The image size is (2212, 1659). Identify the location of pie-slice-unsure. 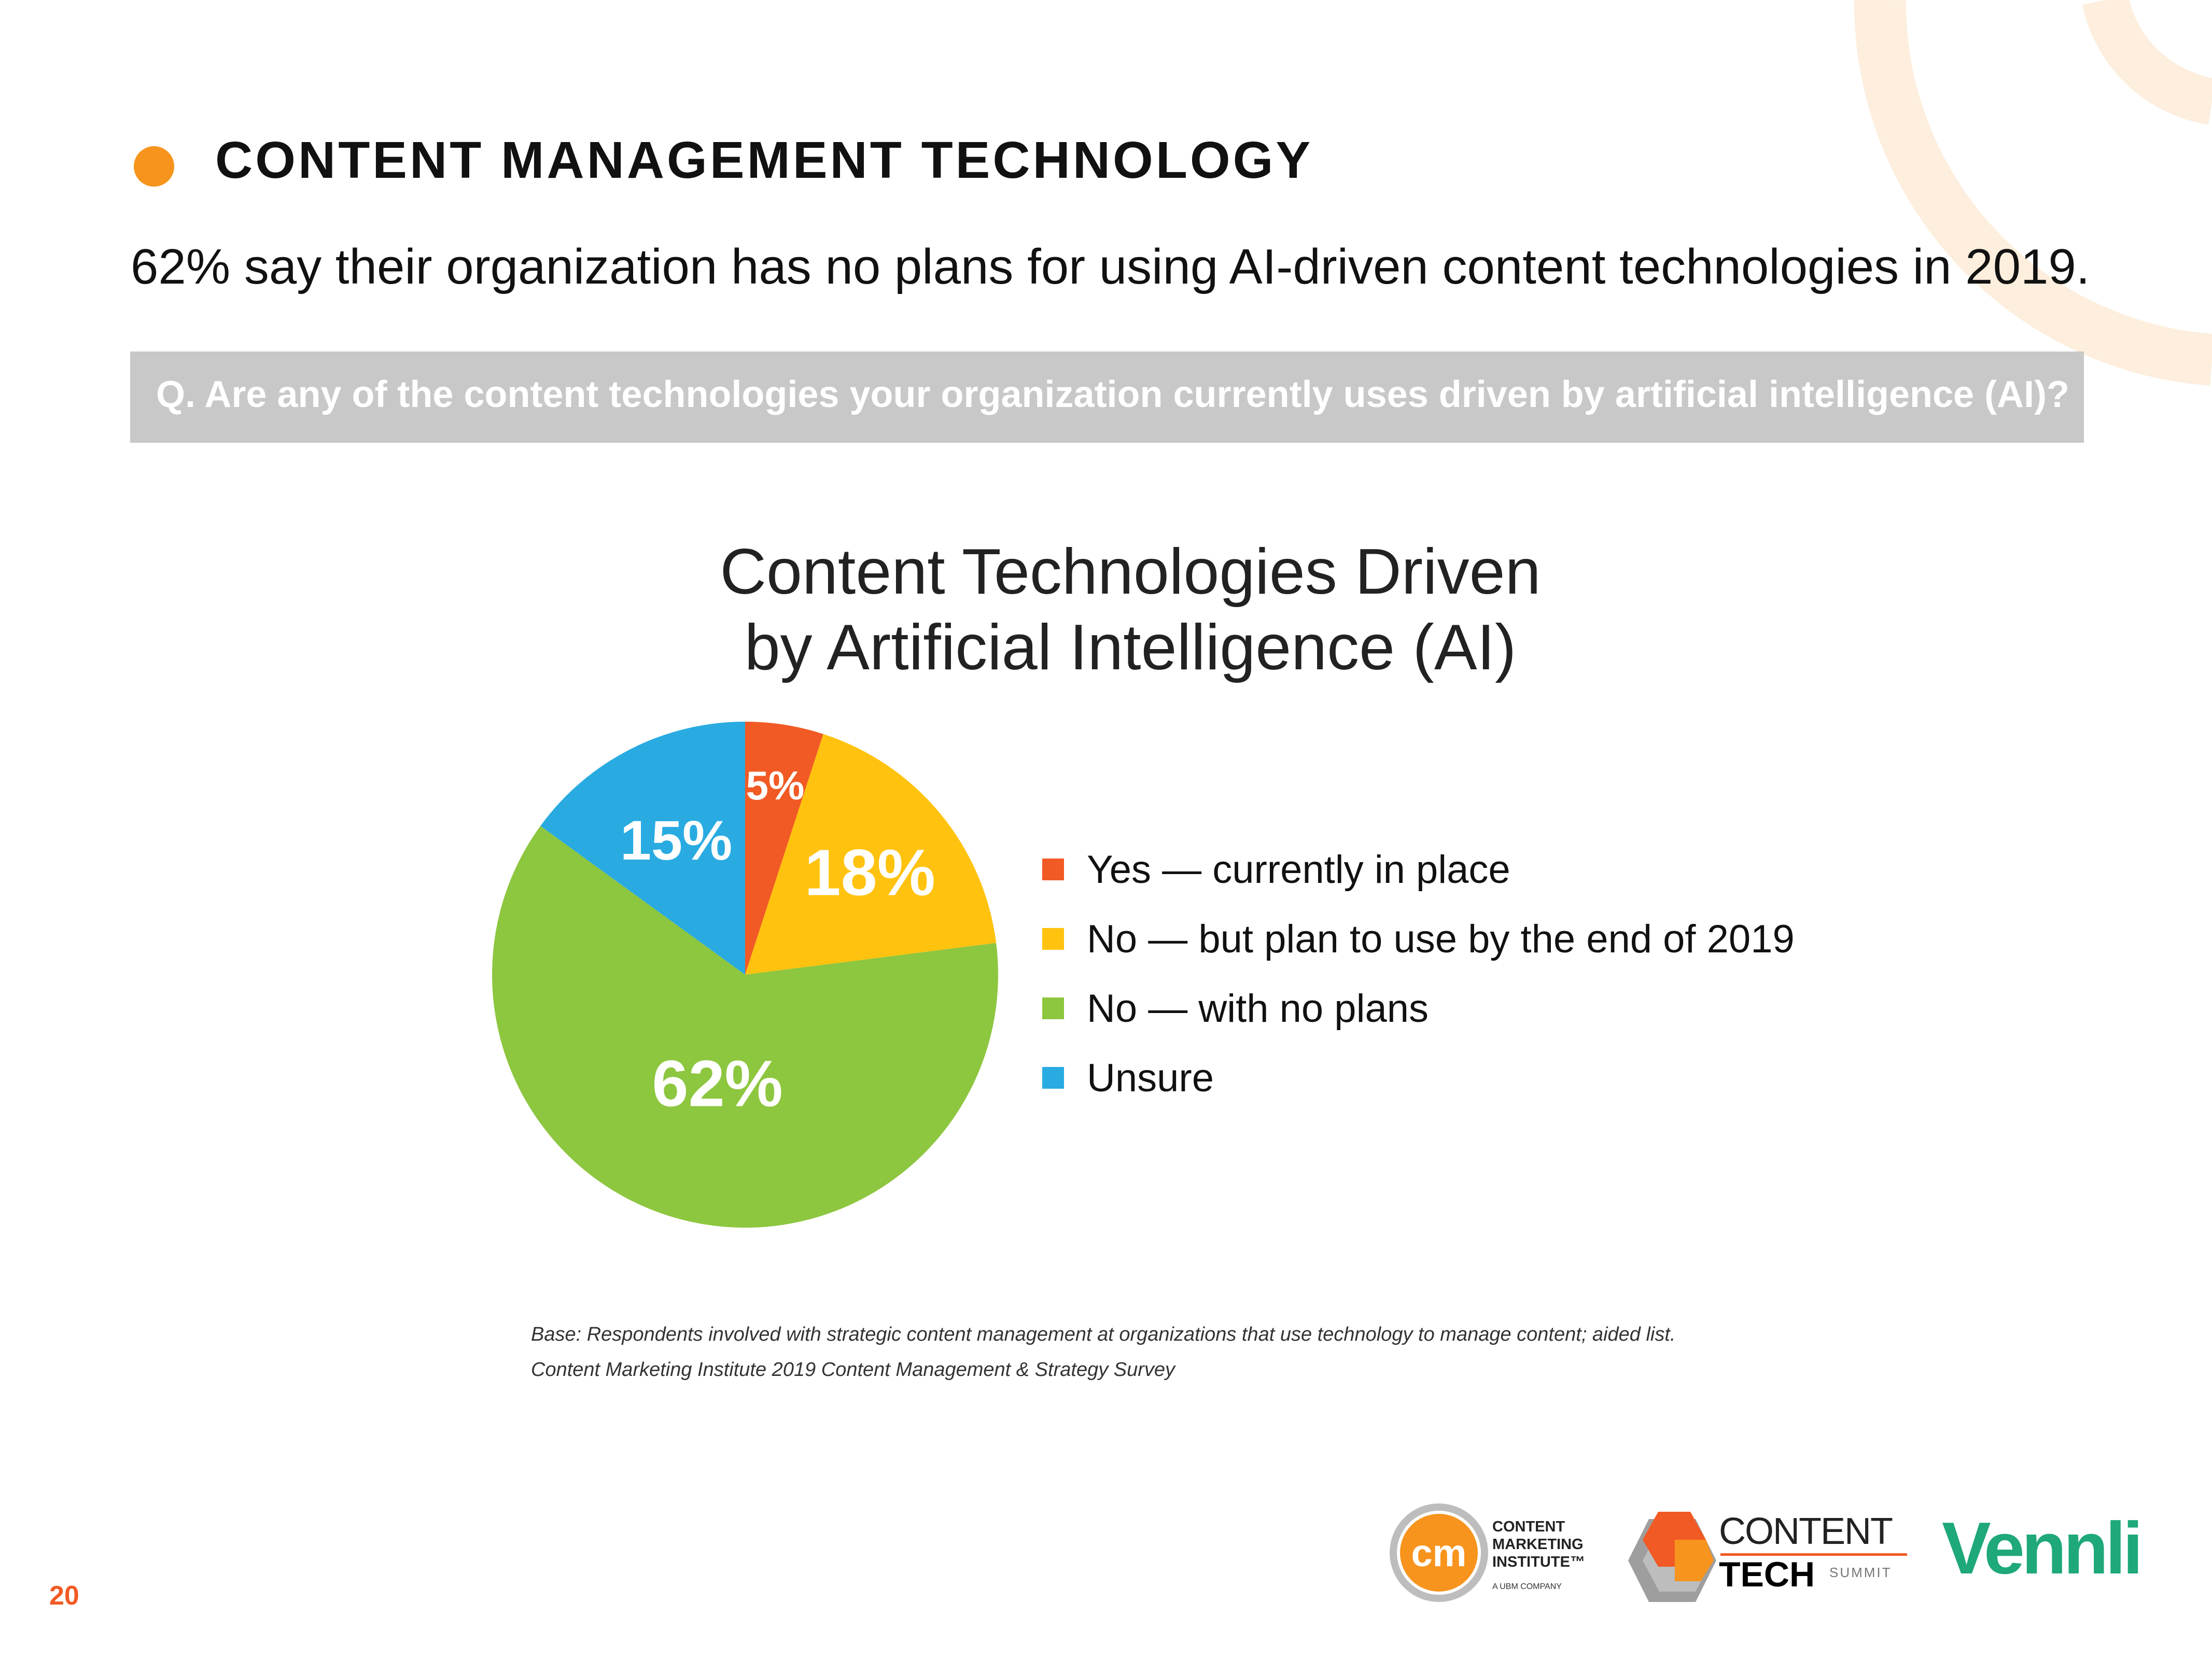
(642, 848).